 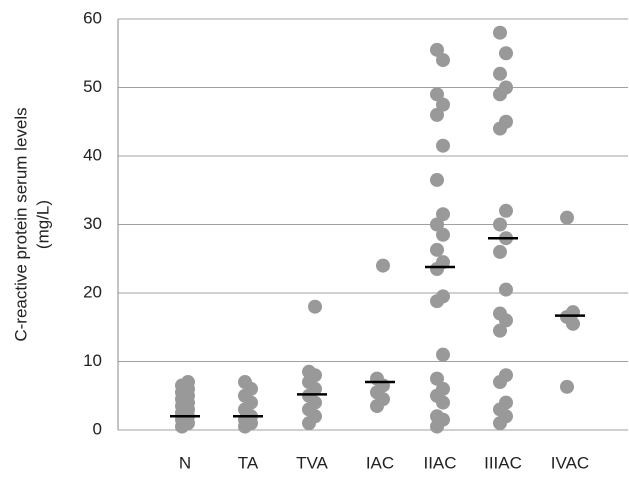 What do you see at coordinates (92, 223) in the screenshot?
I see `y-tick-label: 30` at bounding box center [92, 223].